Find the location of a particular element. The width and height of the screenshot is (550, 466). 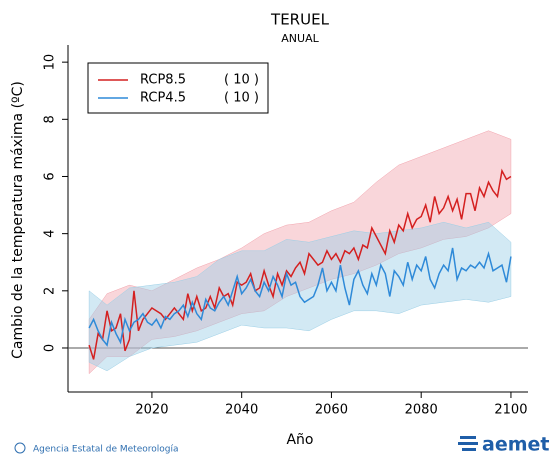

legend-box is located at coordinates (178, 88).